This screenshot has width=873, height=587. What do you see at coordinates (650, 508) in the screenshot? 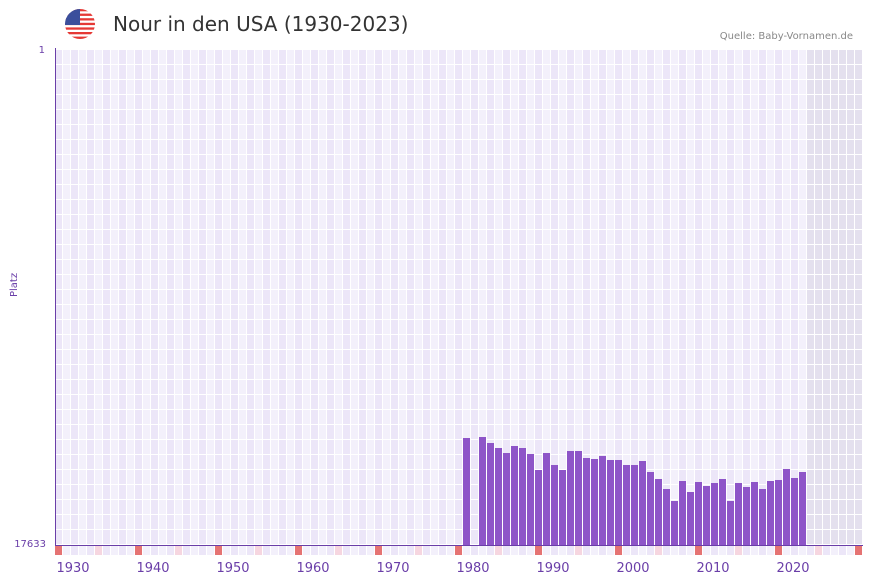
I see `bar-2002` at bounding box center [650, 508].